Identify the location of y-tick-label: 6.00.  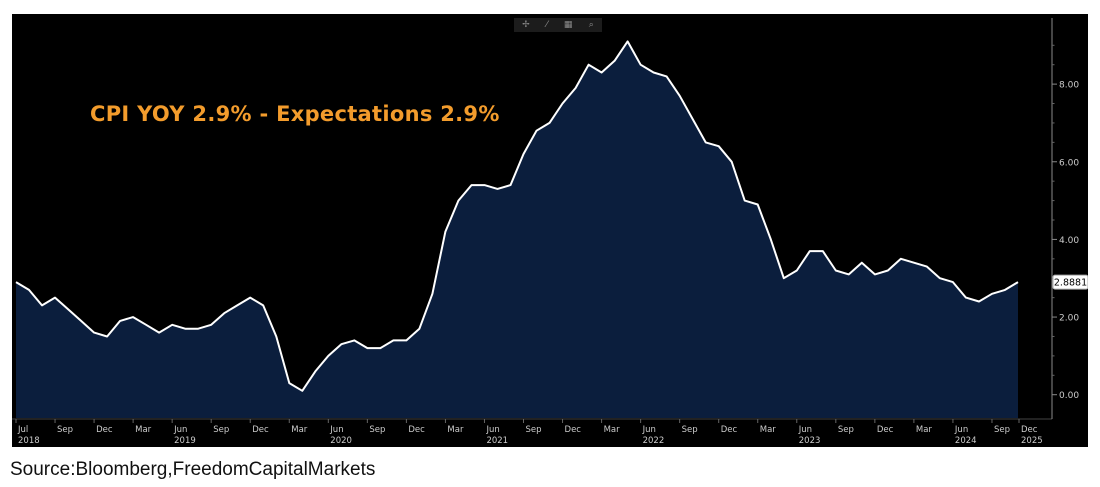
(1069, 163).